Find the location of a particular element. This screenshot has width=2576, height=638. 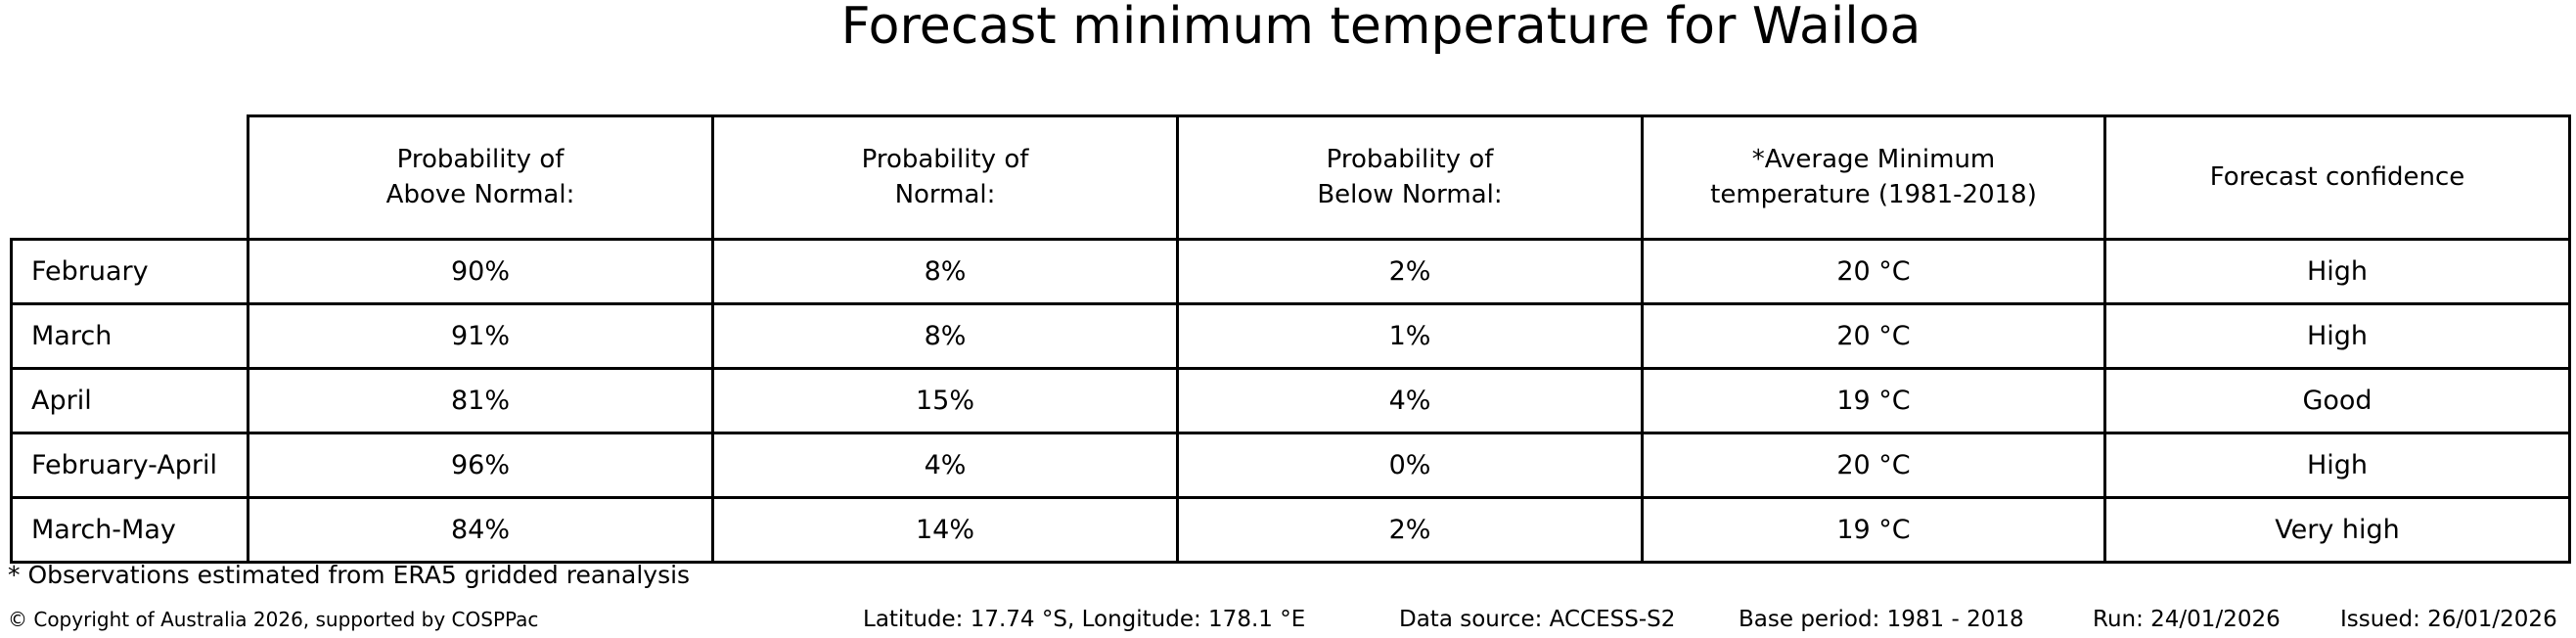

row-label: March is located at coordinates (129, 336).